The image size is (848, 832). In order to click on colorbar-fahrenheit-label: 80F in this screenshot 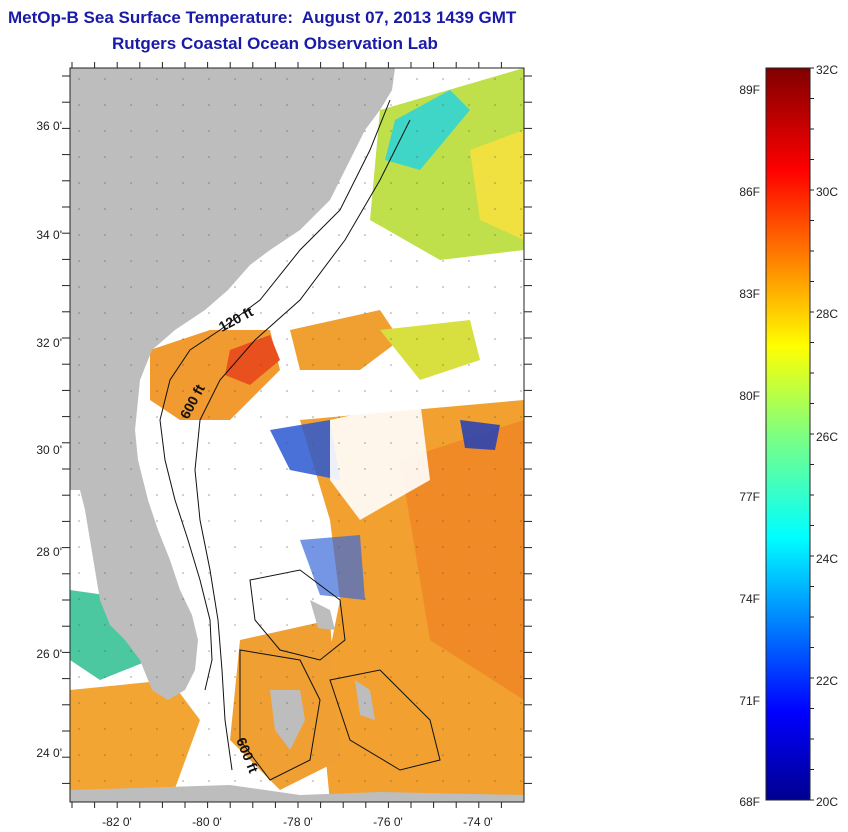, I will do `click(749, 396)`.